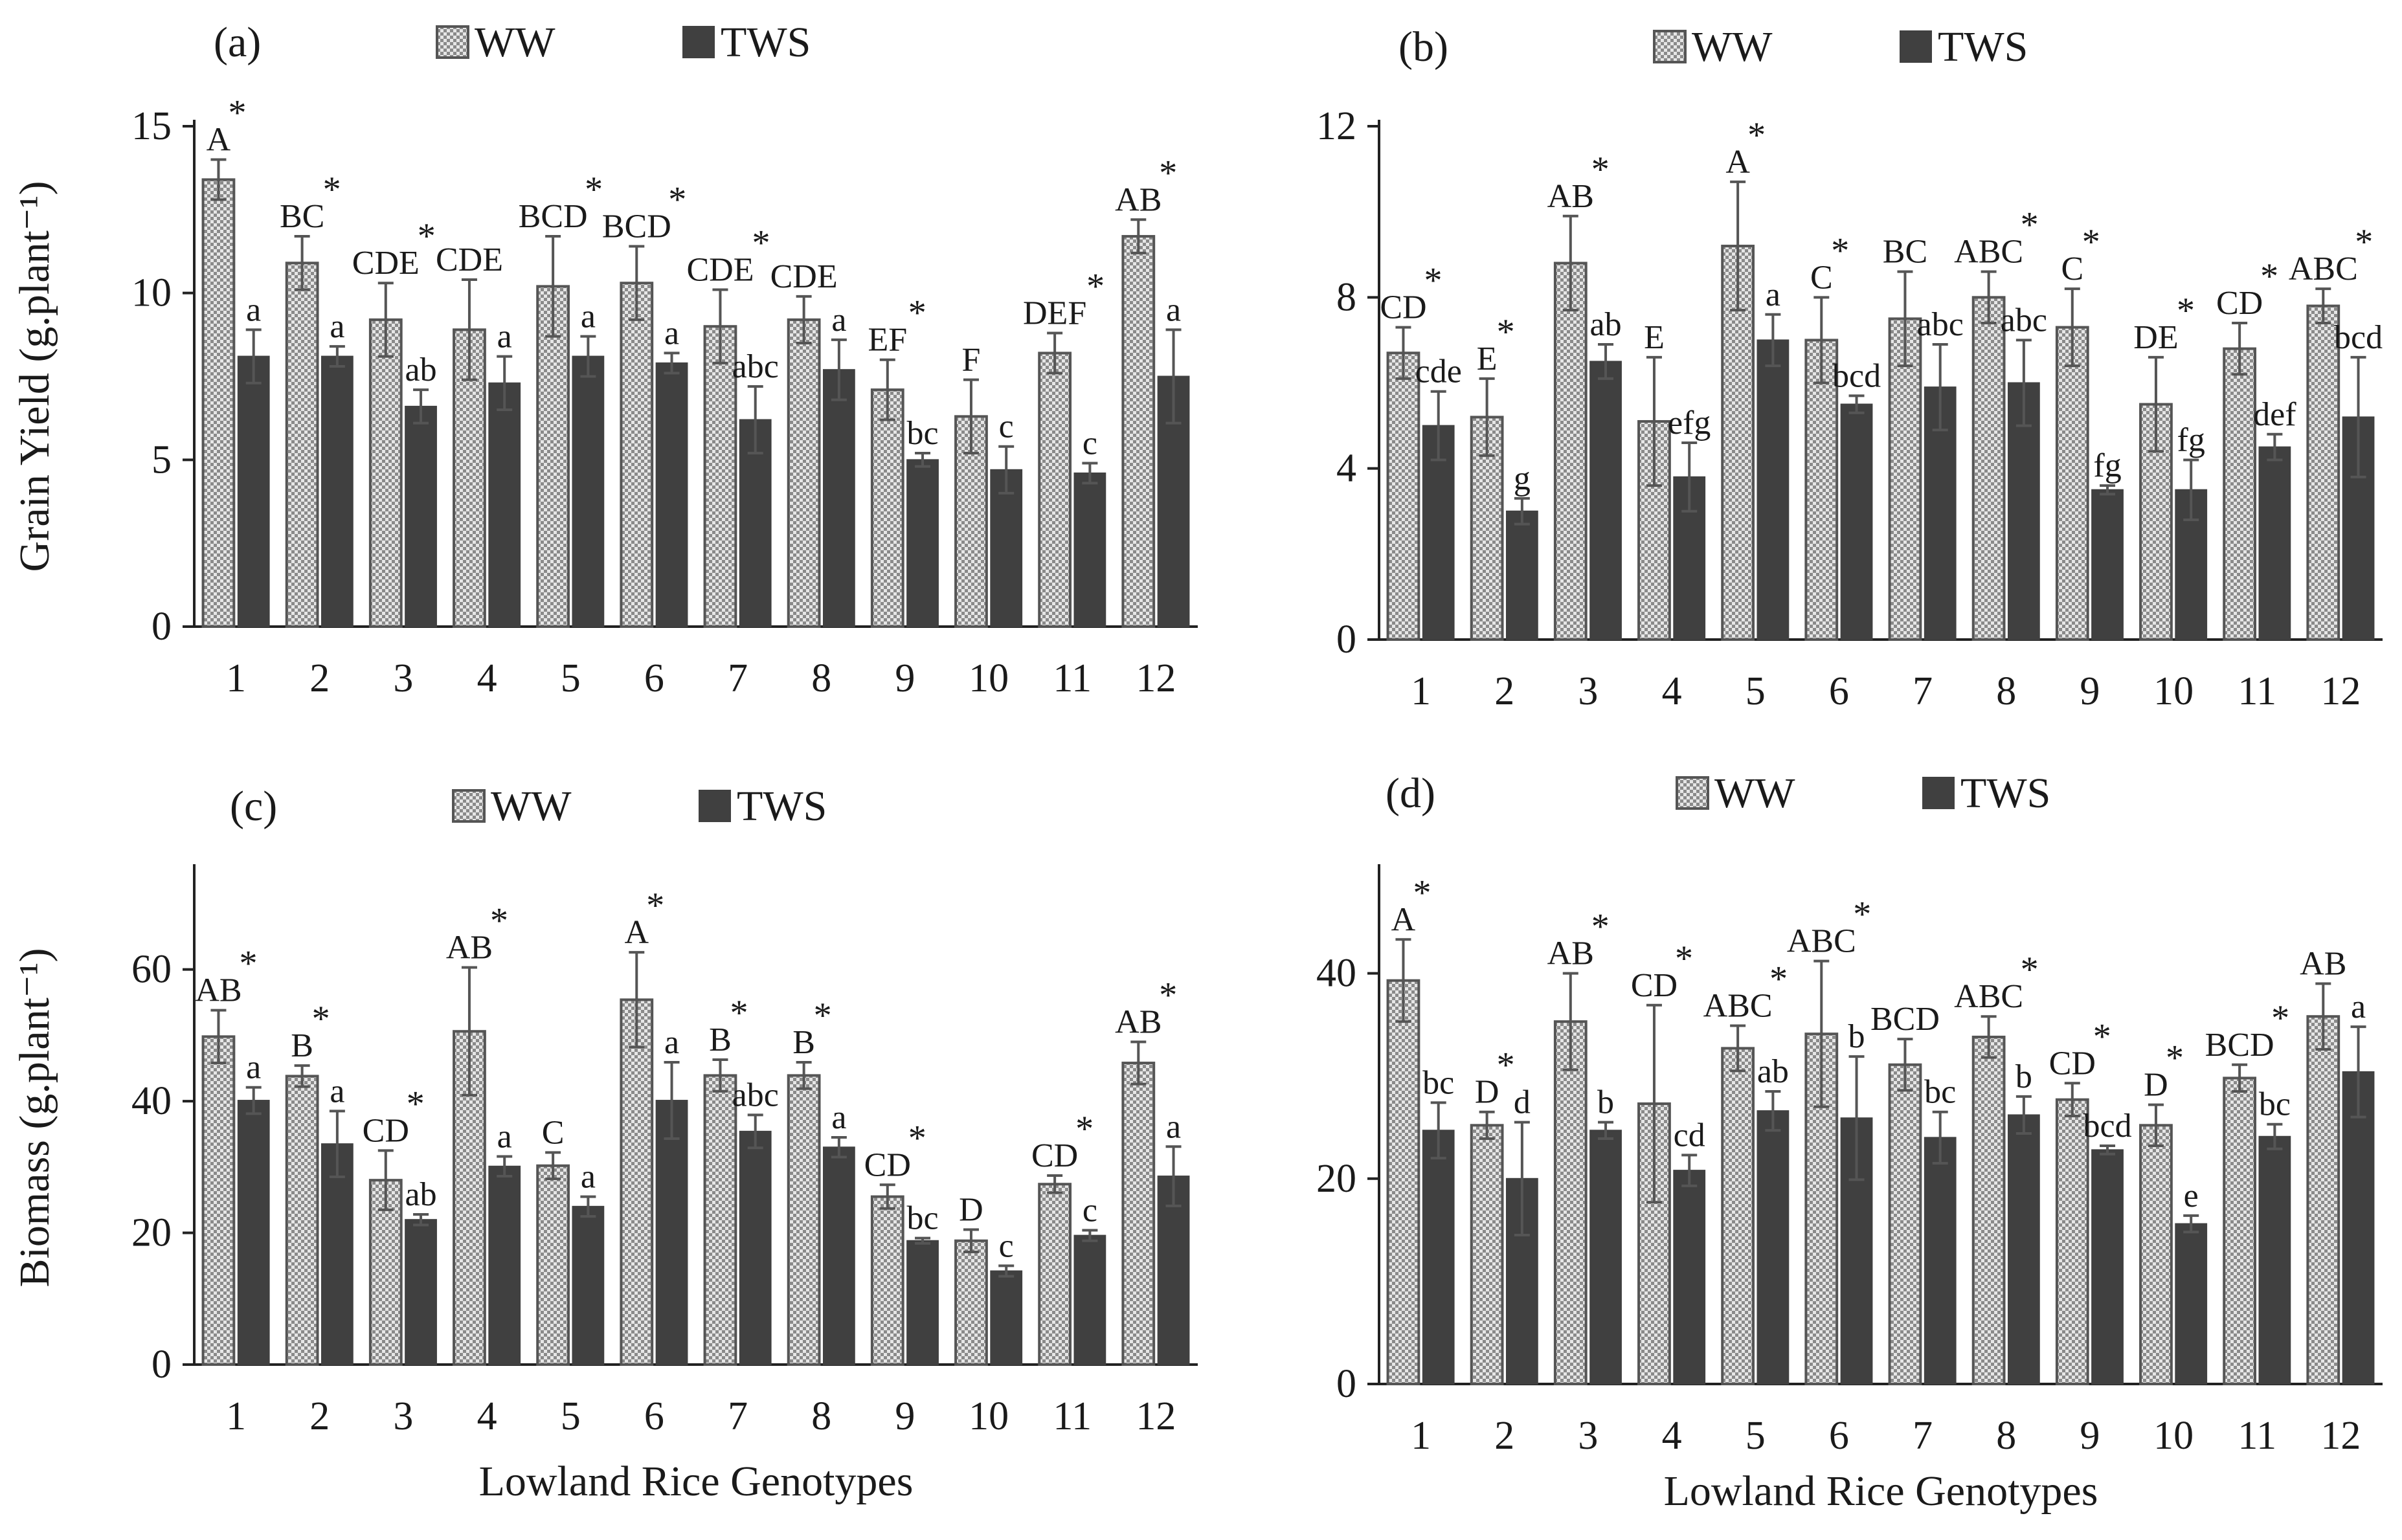  I want to click on y-tick-label: 0, so click(1346, 640).